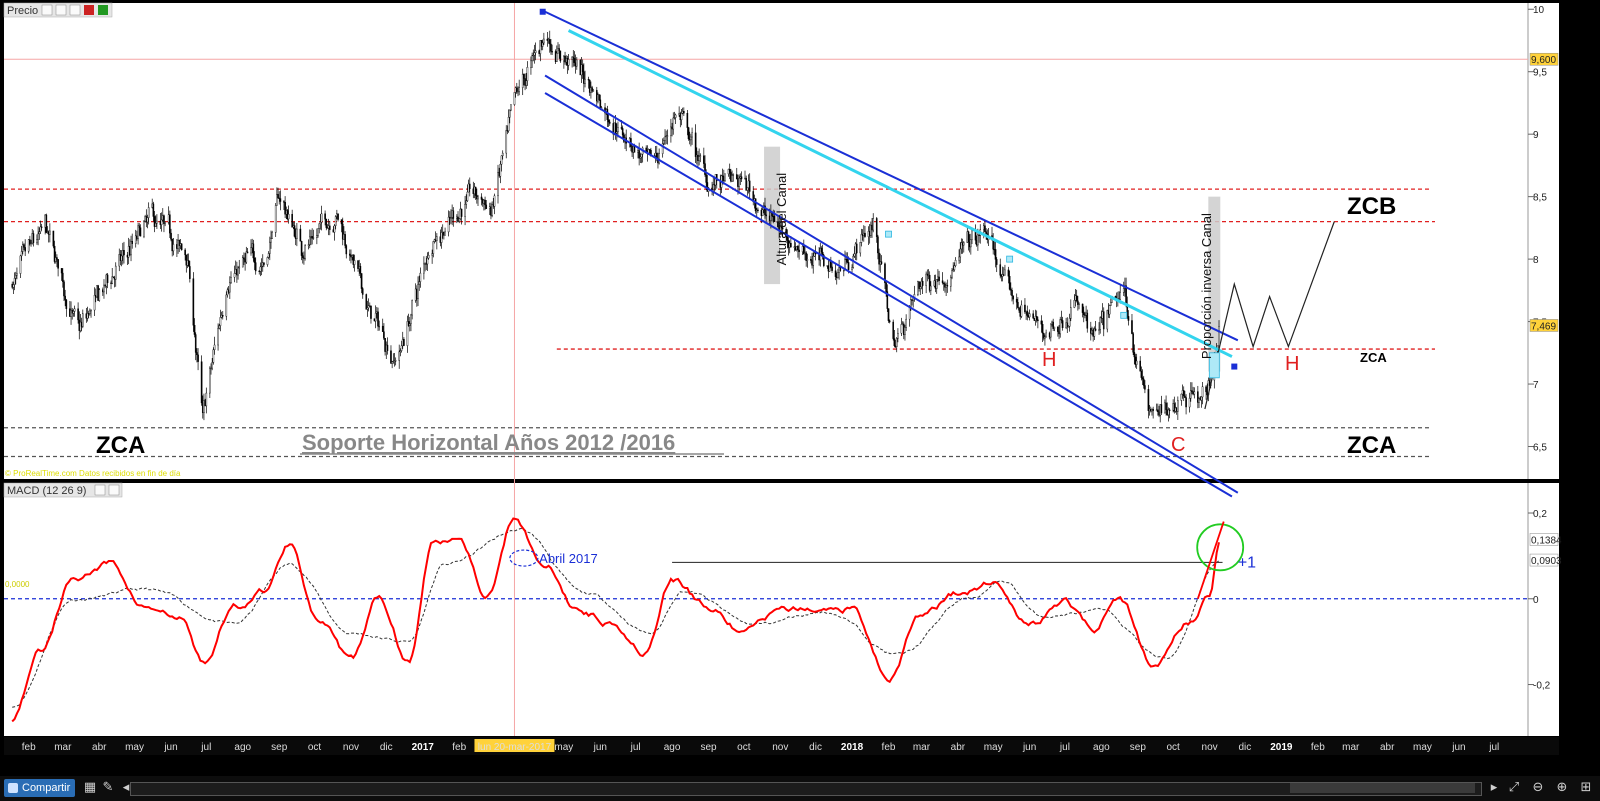 The height and width of the screenshot is (801, 1600). I want to click on scrollbar-thumb, so click(1382, 788).